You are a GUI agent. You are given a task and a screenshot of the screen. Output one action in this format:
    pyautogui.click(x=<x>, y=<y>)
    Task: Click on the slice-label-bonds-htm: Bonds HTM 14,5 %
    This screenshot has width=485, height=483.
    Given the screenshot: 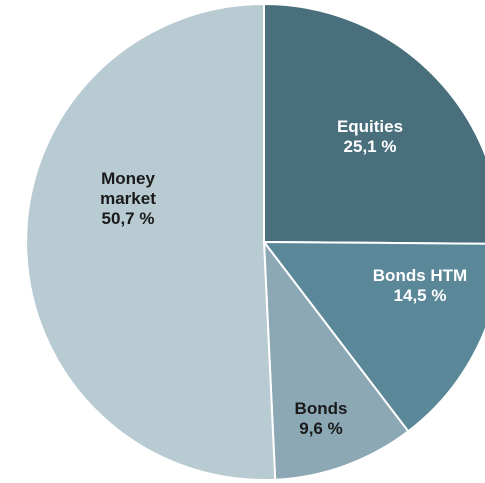 What is the action you would take?
    pyautogui.click(x=420, y=285)
    